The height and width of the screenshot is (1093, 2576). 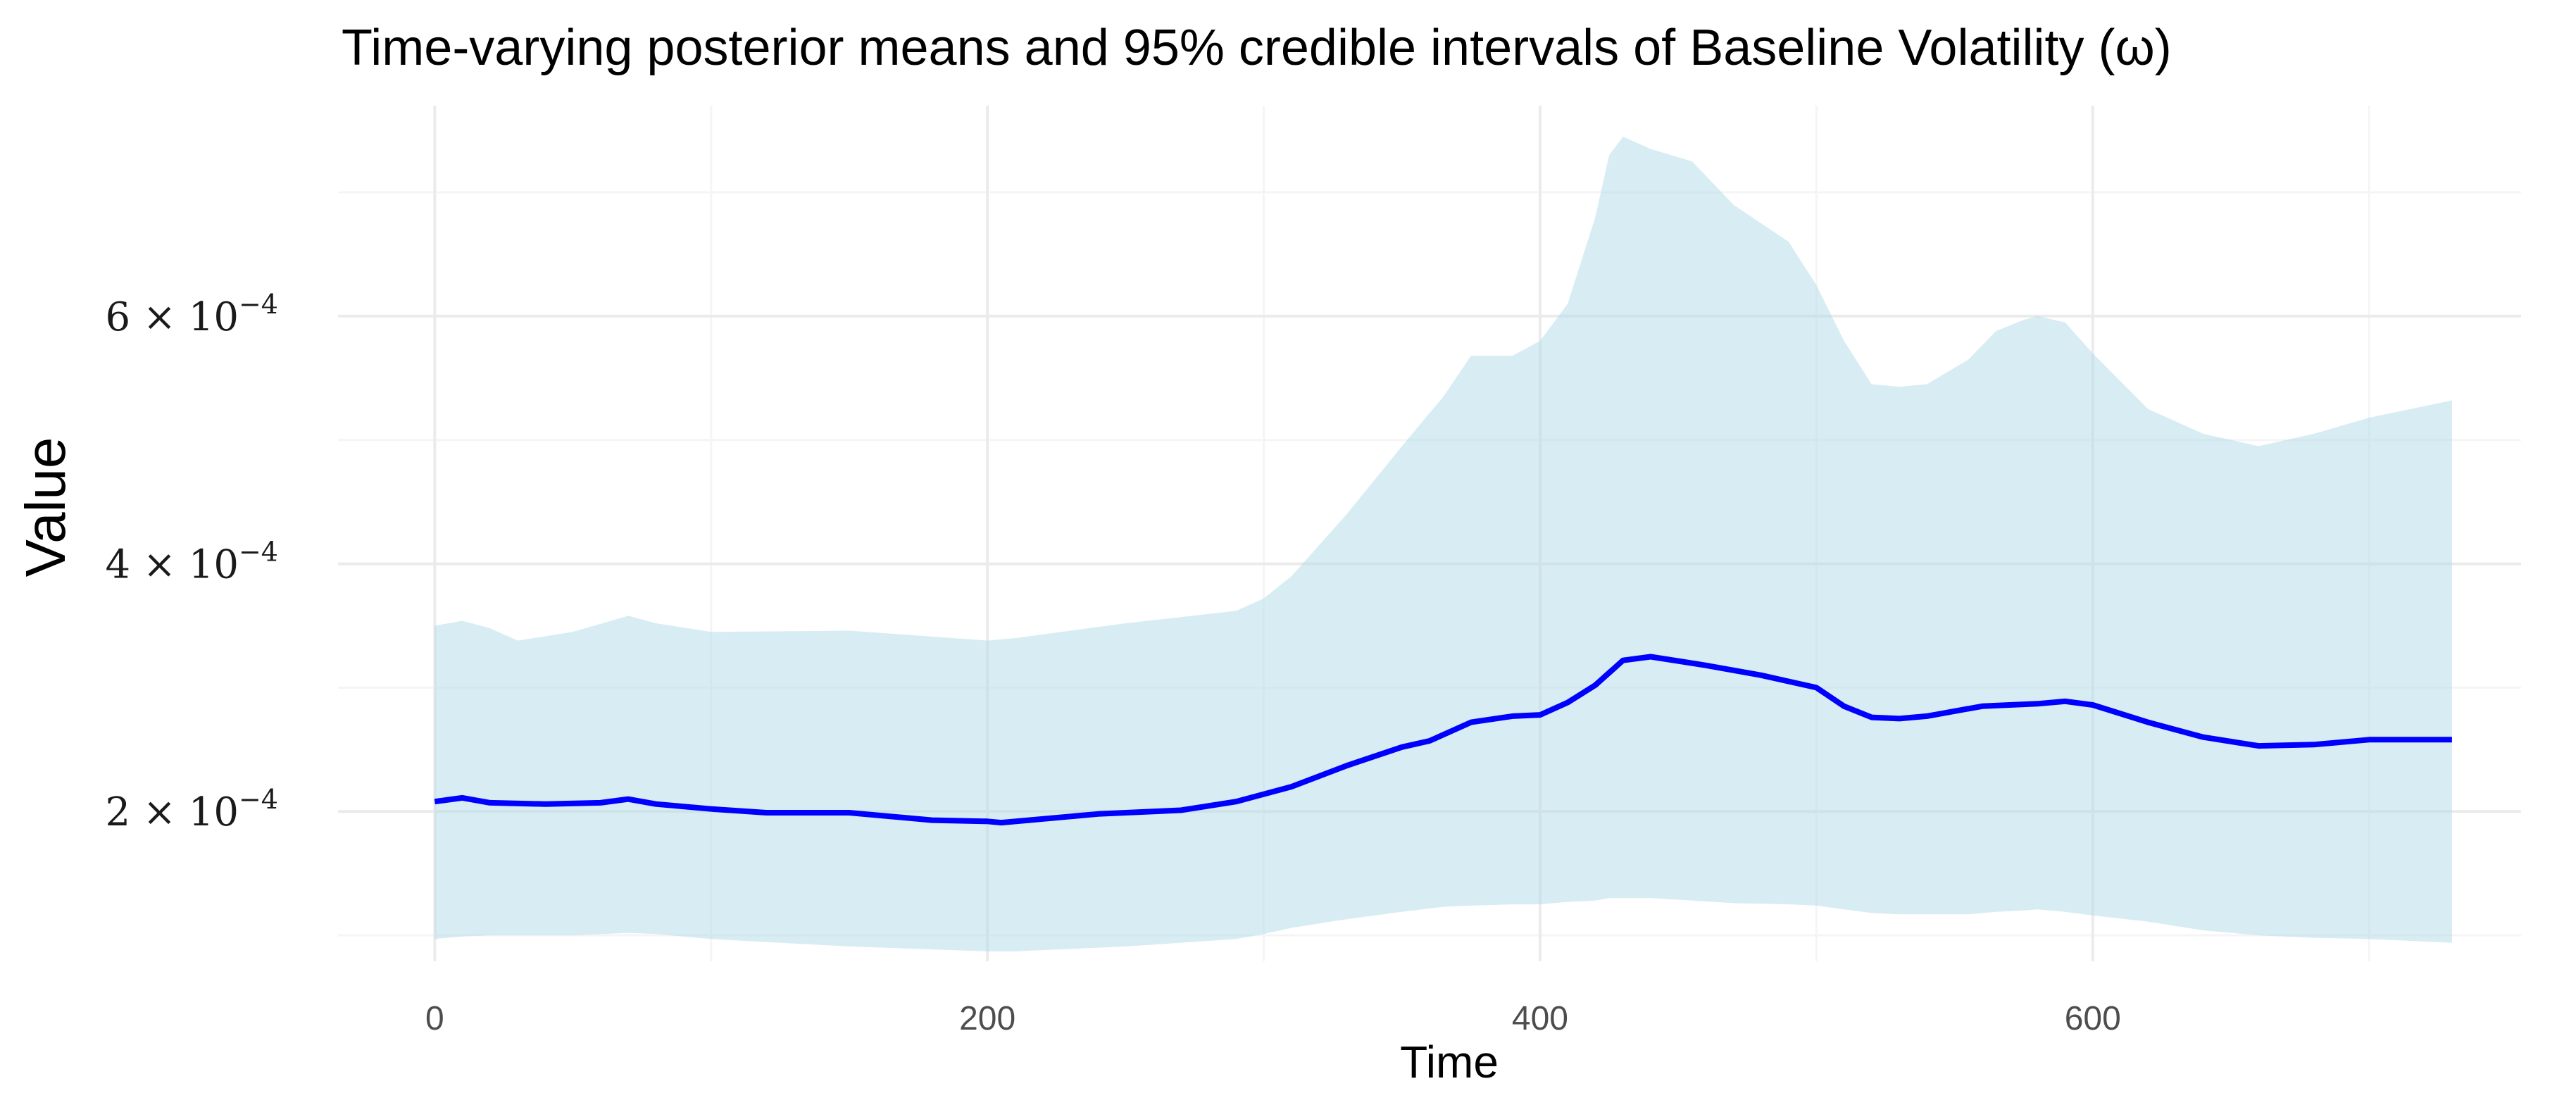 What do you see at coordinates (1449, 1062) in the screenshot?
I see `x-axis-title: Time` at bounding box center [1449, 1062].